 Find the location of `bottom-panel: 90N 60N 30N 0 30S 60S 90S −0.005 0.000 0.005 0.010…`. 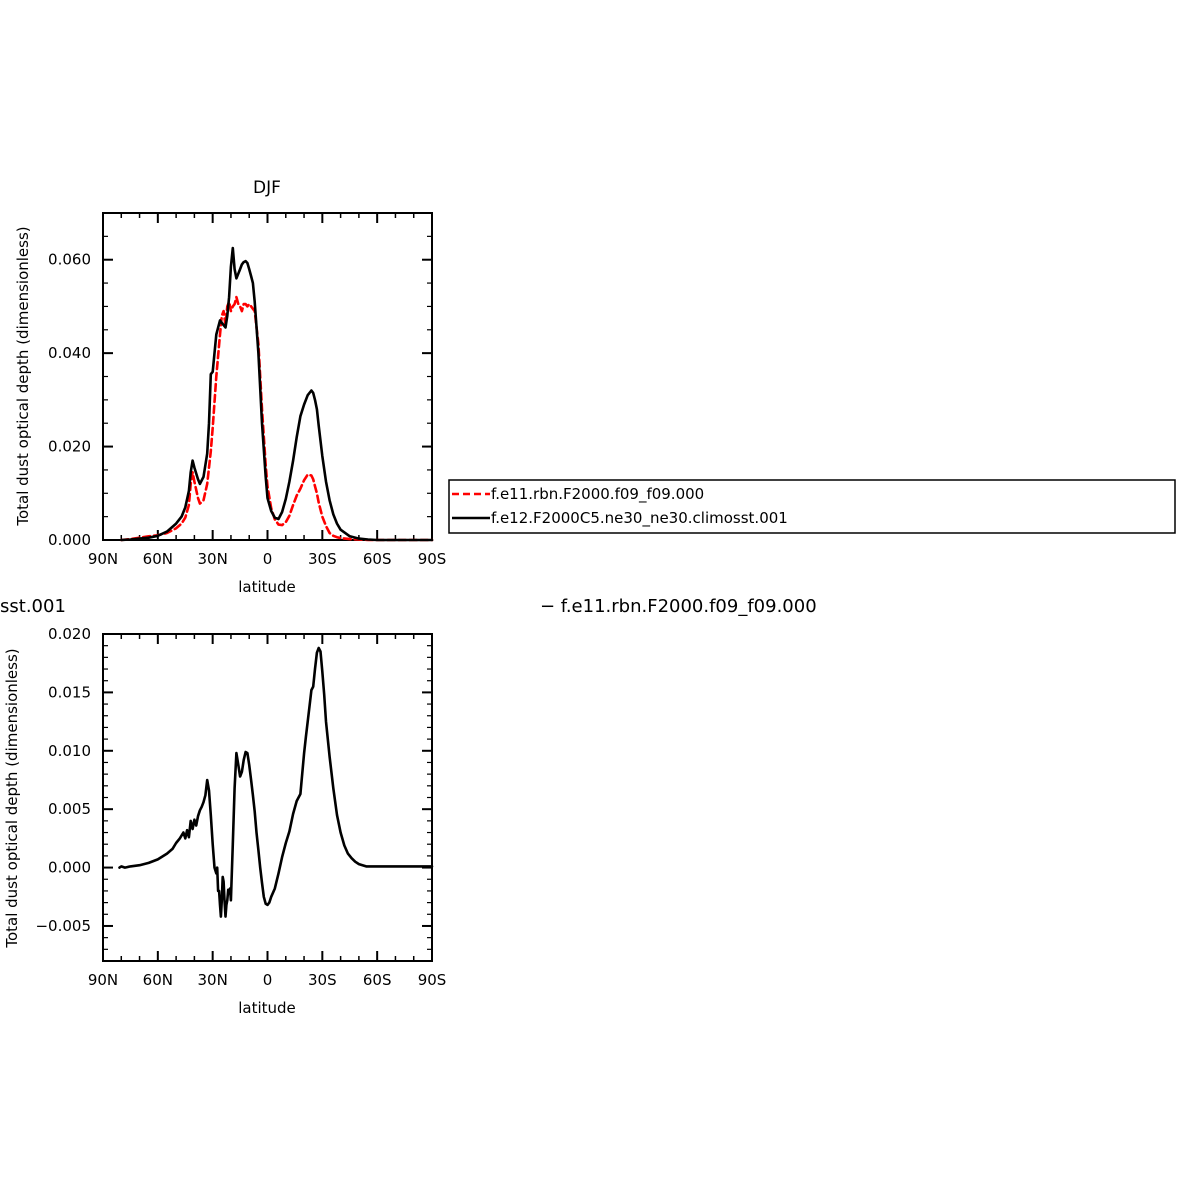

bottom-panel: 90N 60N 30N 0 30S 60S 90S −0.005 0.000 0.005 0.010… is located at coordinates (224, 821).